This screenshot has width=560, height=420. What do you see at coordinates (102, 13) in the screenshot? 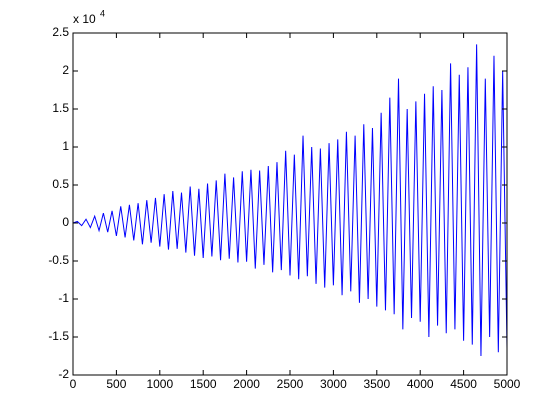
I see `y-multiplier-exponent: 4` at bounding box center [102, 13].